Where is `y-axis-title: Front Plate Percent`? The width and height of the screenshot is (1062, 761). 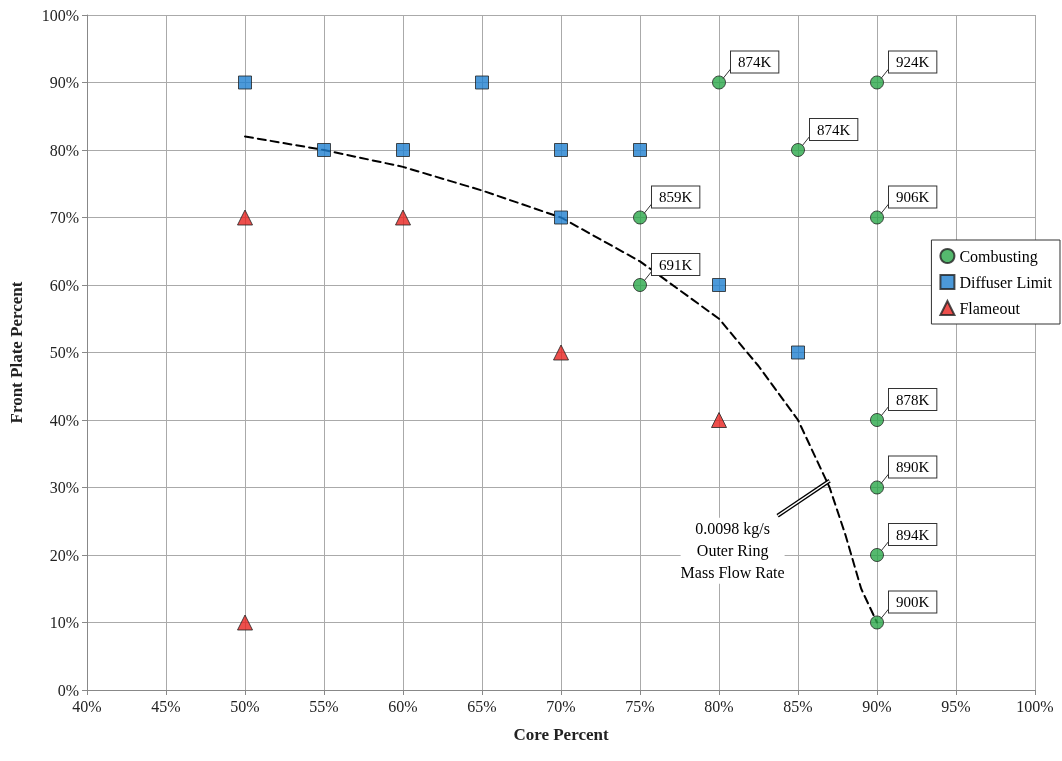 y-axis-title: Front Plate Percent is located at coordinates (16, 352).